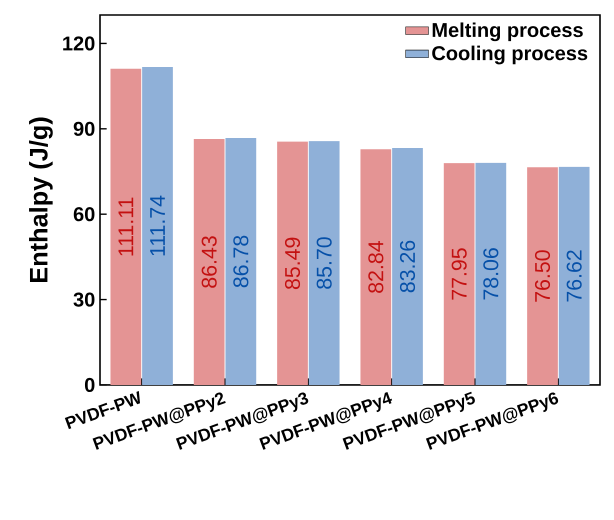 This screenshot has height=520, width=614. I want to click on data-label: 86.78, so click(240, 262).